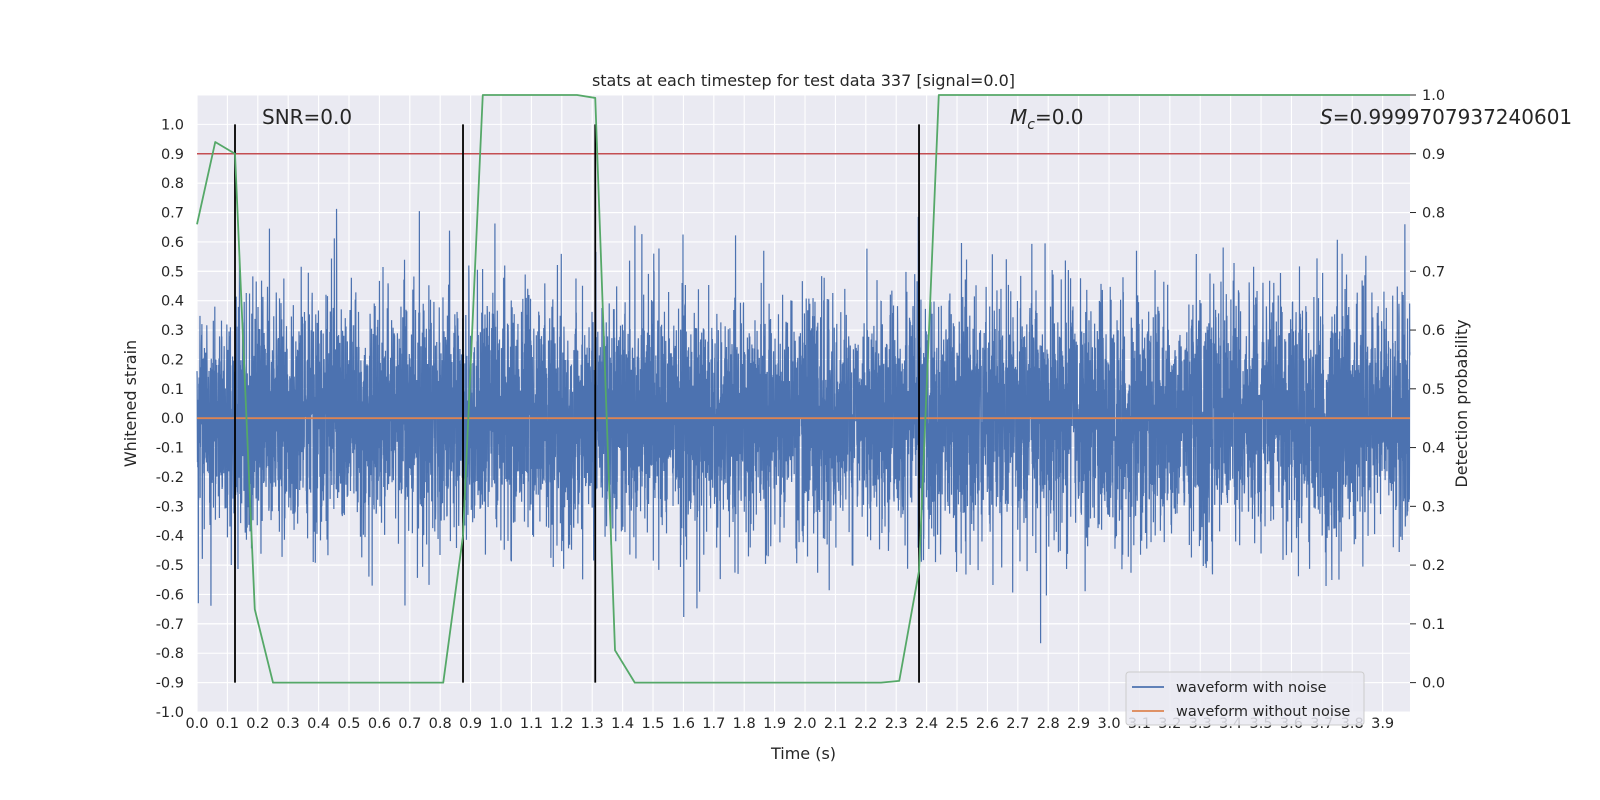  Describe the element at coordinates (713, 724) in the screenshot. I see `x-tick-label: 1.7` at that location.